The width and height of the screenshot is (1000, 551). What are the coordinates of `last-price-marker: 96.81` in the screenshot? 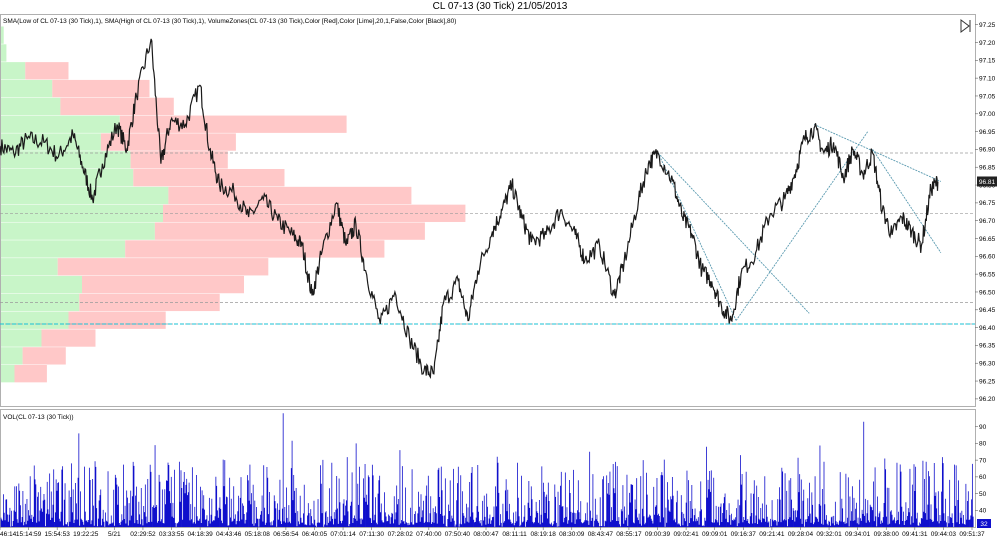 It's located at (987, 181).